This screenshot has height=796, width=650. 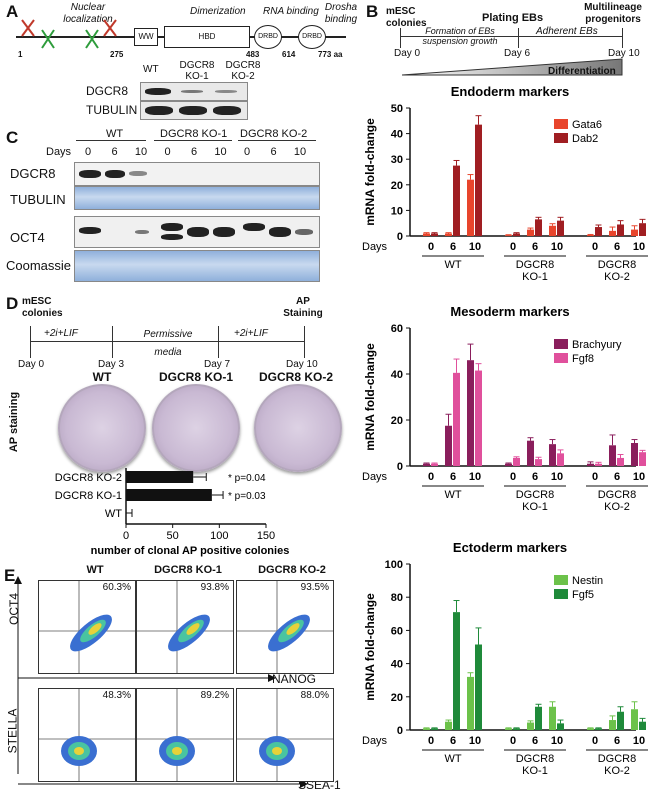 I want to click on legend-label-dab2: Dab2, so click(x=585, y=139).